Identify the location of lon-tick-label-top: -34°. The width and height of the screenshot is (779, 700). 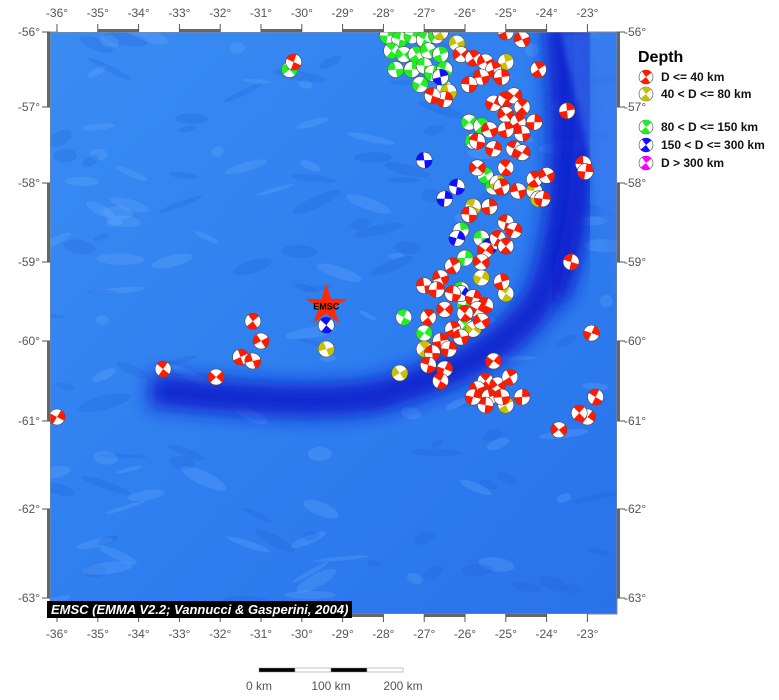
(139, 13).